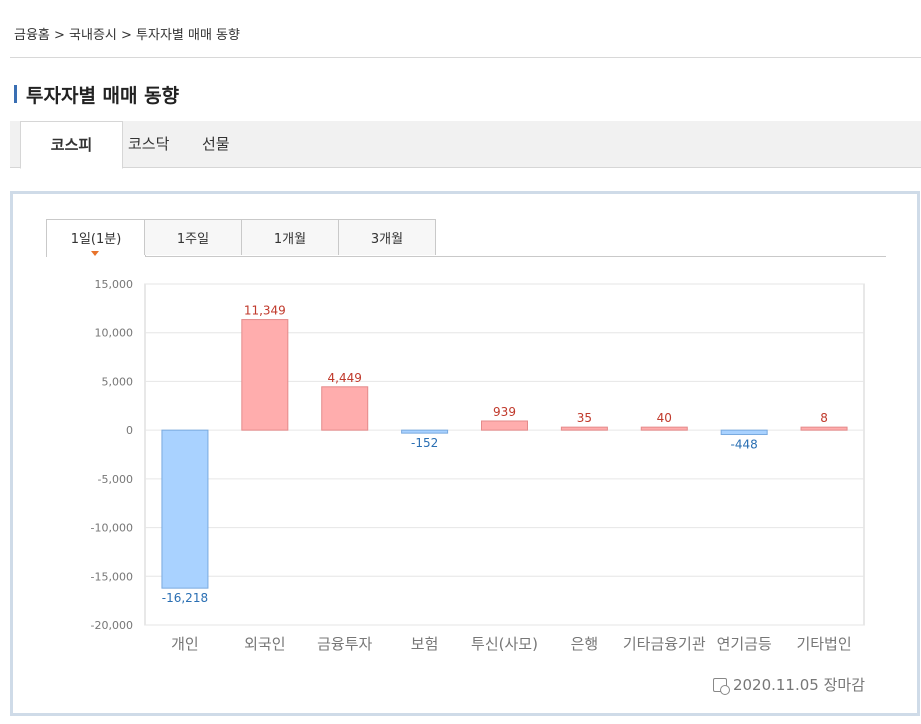 The image size is (921, 724). I want to click on x-tick-label: 금융투자, so click(344, 644).